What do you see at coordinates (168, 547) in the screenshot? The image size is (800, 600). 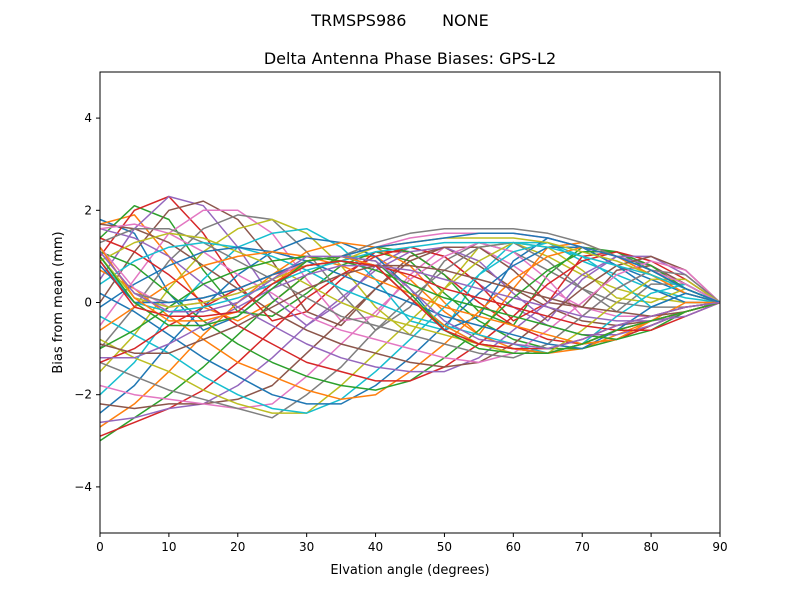 I see `x-tick-label: 10` at bounding box center [168, 547].